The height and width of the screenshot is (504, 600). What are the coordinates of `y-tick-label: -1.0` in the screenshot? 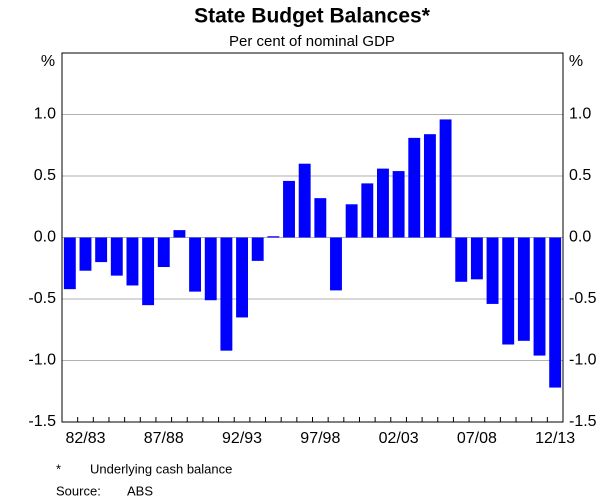 It's located at (42, 360).